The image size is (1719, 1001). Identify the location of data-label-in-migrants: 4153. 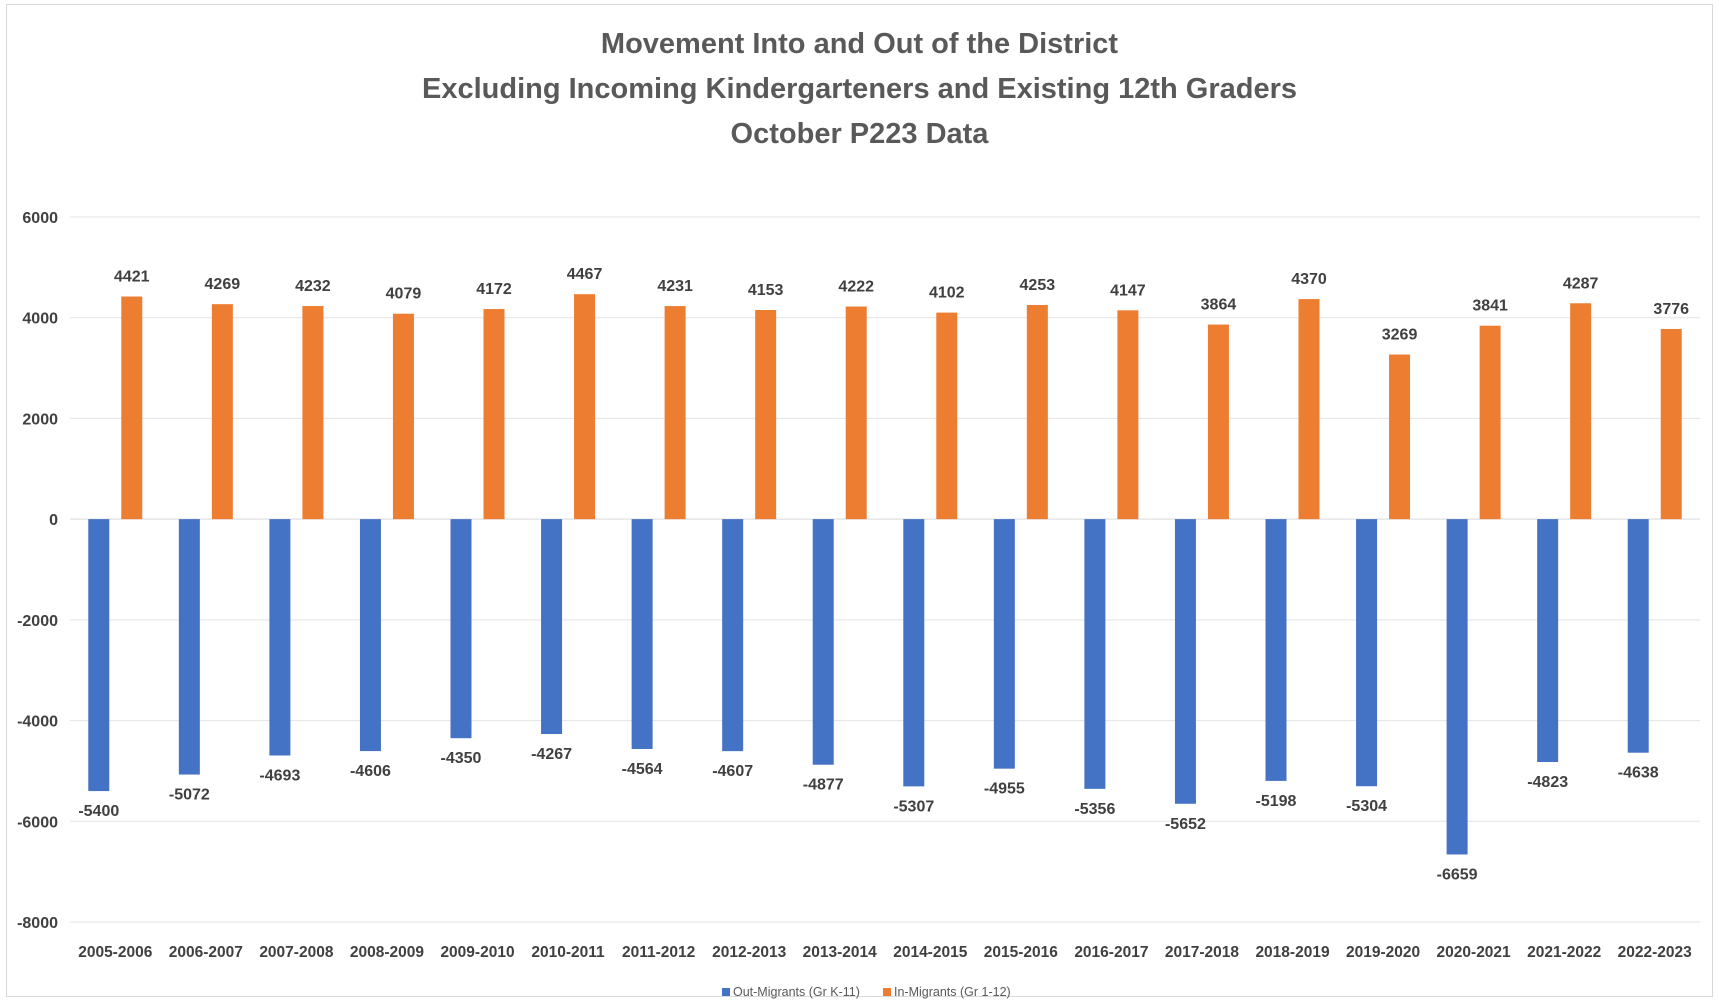
(766, 290).